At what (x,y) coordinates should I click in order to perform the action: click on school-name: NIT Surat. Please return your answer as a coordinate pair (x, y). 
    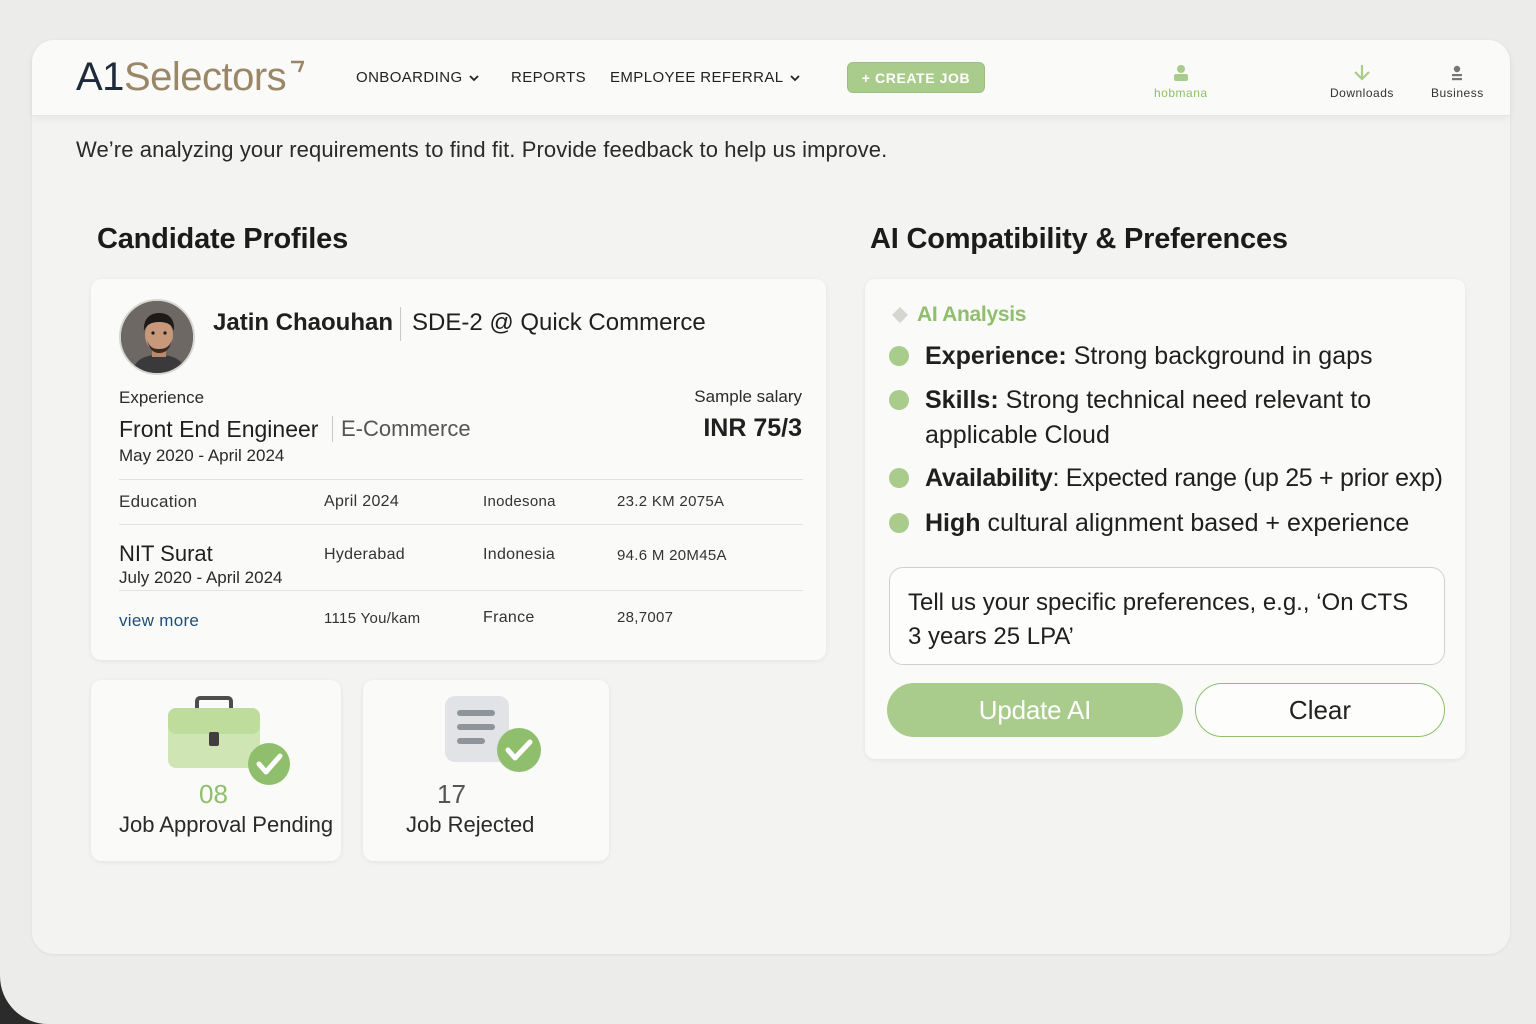
    Looking at the image, I should click on (166, 553).